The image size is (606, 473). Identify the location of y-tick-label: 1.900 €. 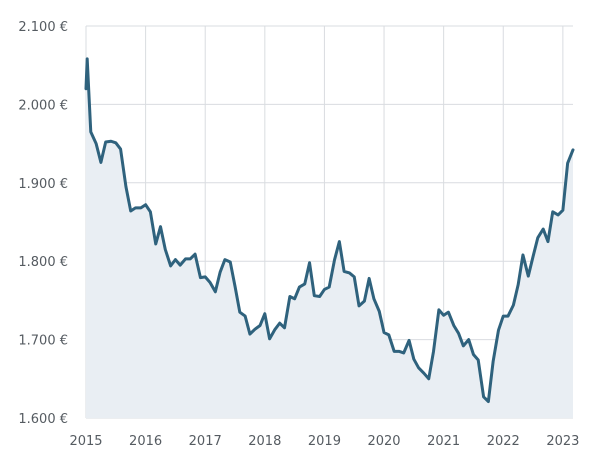
(43, 184).